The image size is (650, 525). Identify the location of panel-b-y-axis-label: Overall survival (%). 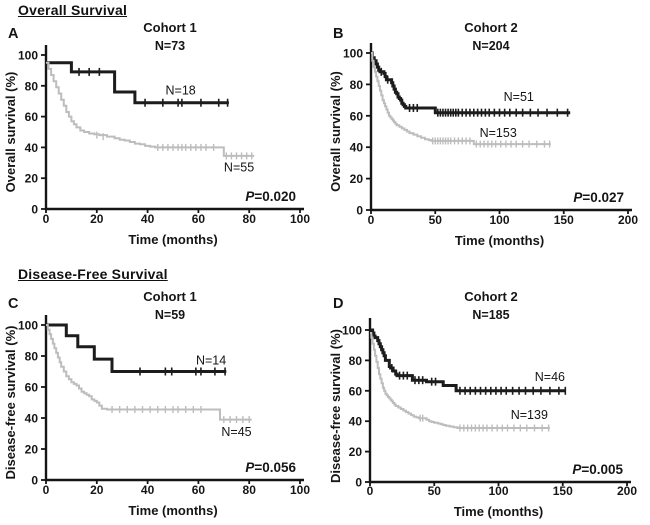
(335, 131).